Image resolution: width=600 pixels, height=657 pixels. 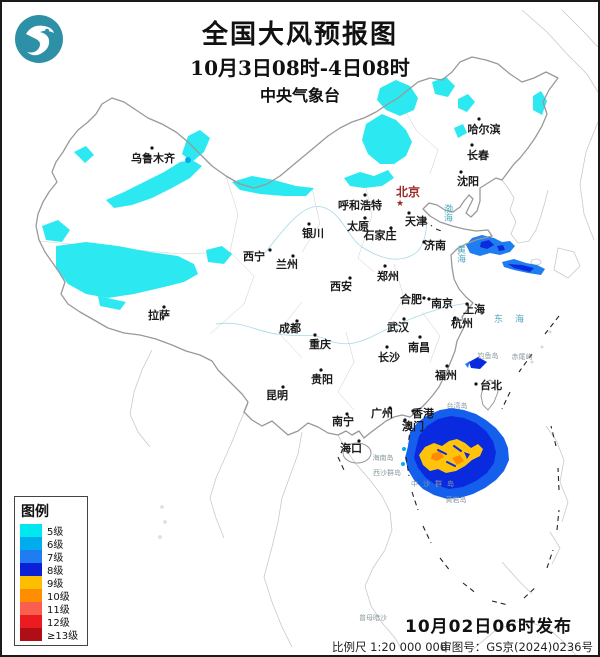 I want to click on city-label: 南京, so click(x=442, y=303).